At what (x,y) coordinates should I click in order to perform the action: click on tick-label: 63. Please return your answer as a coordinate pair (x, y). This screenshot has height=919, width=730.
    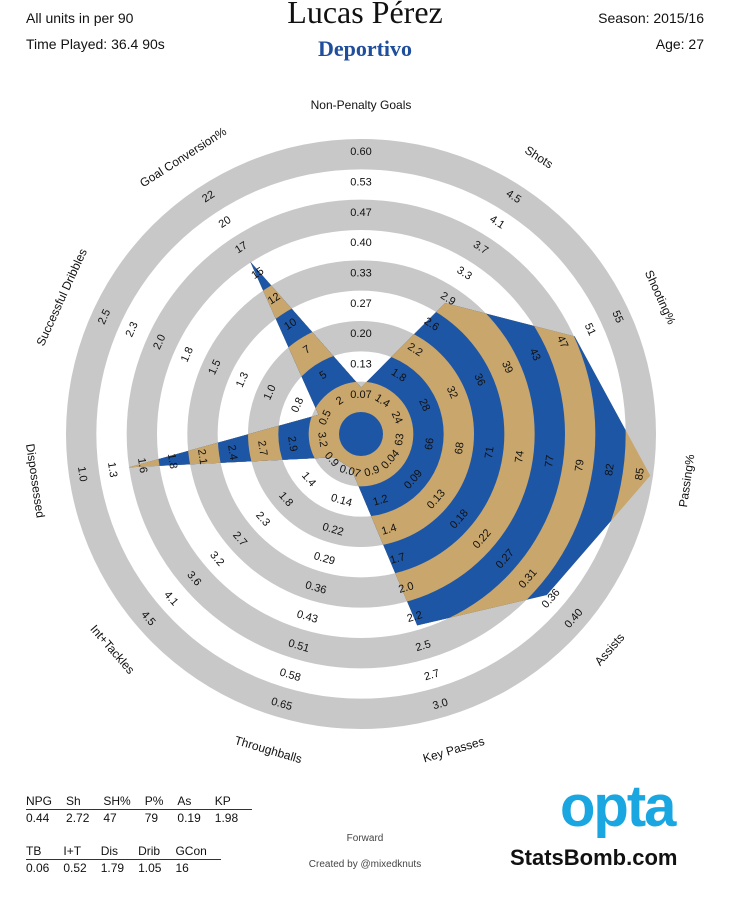
    Looking at the image, I should click on (400, 440).